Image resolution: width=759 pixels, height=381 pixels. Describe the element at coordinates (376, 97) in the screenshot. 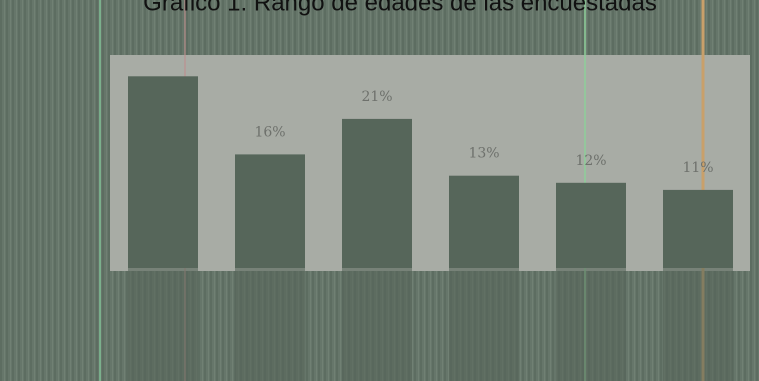

I see `value-label: 21%` at that location.